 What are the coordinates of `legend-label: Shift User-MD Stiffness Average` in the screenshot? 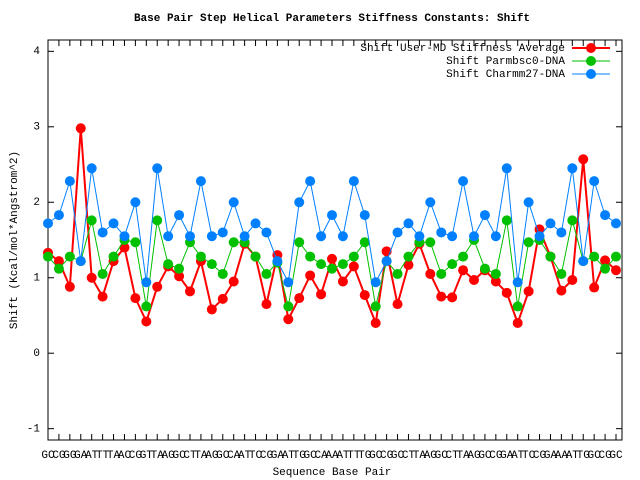 It's located at (462, 49).